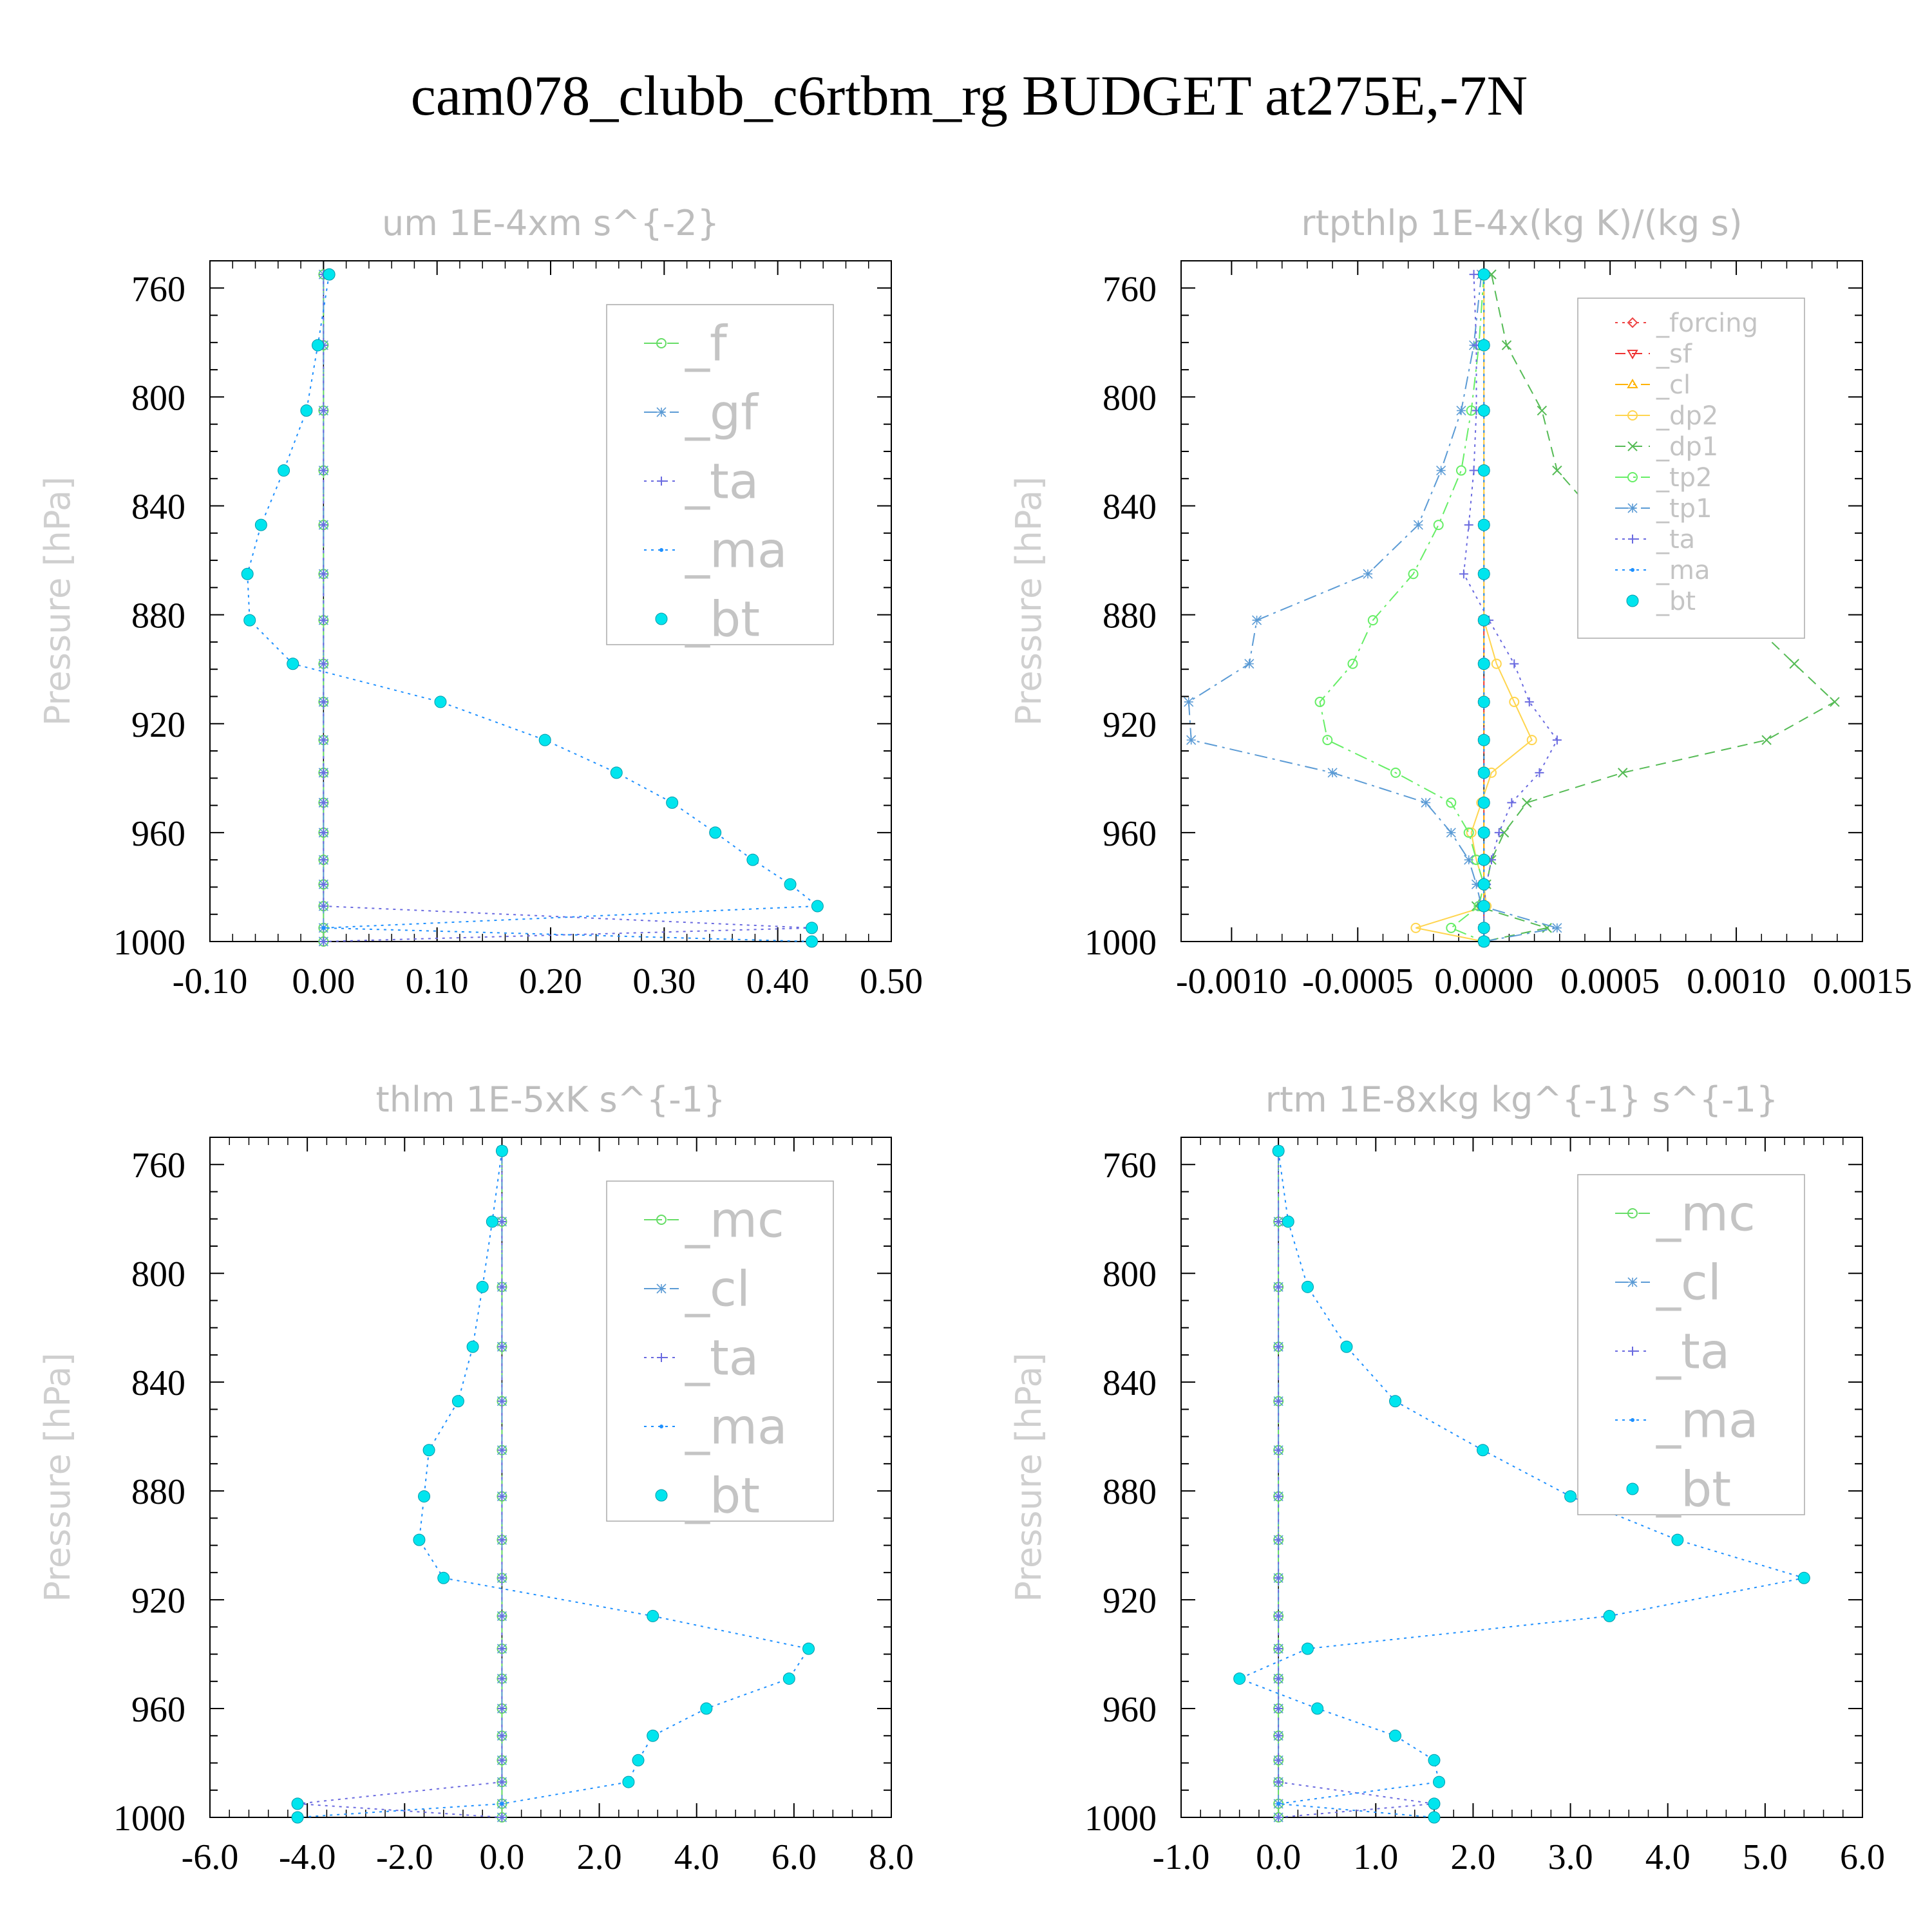 The image size is (1932, 1932). What do you see at coordinates (1707, 323) in the screenshot?
I see `legend-label: _forcing` at bounding box center [1707, 323].